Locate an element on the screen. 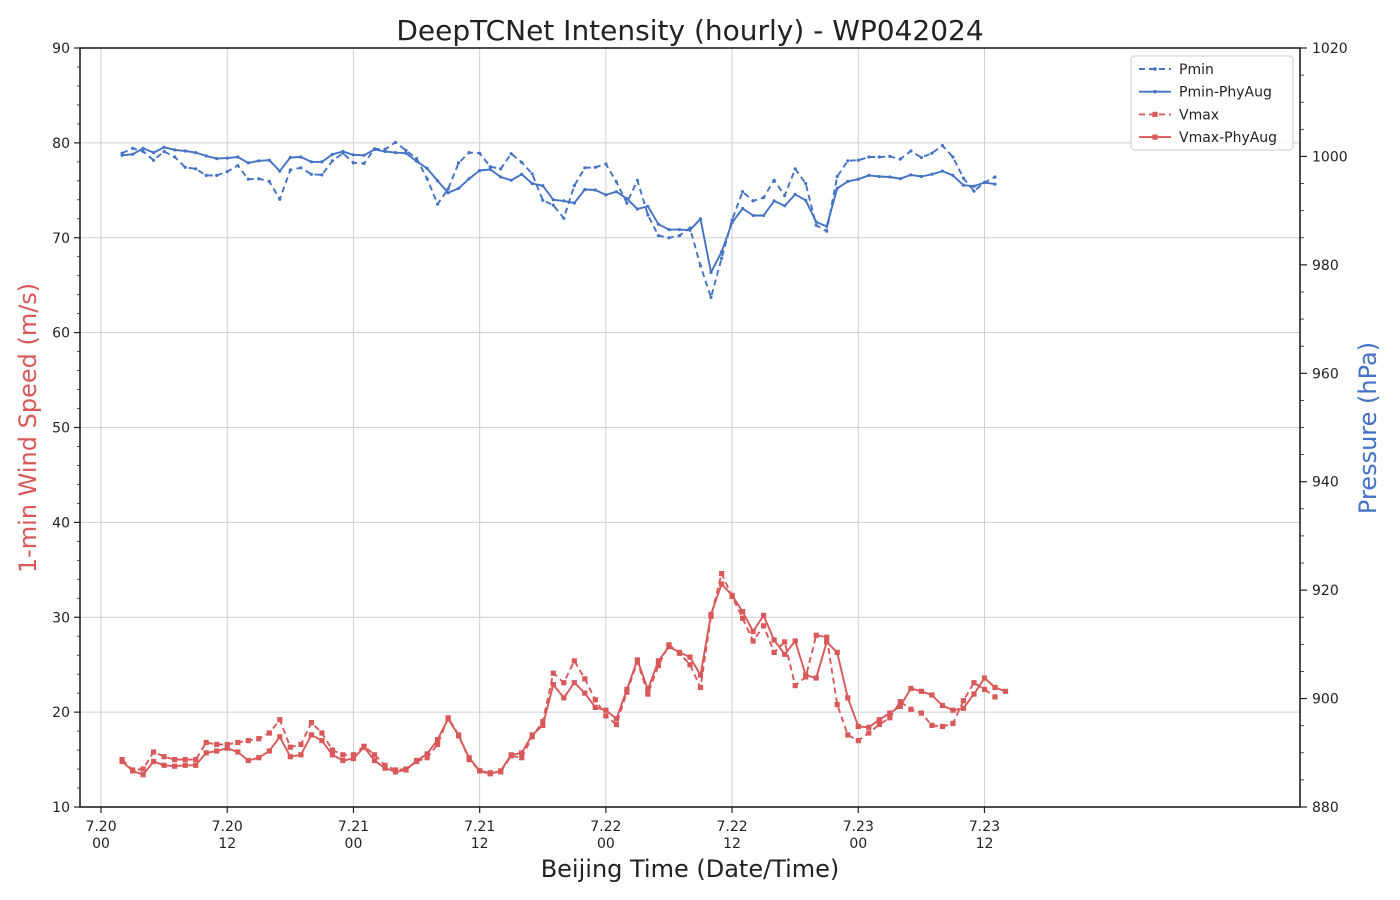 Image resolution: width=1400 pixels, height=900 pixels. y-left-tick-label: 70 is located at coordinates (61, 239).